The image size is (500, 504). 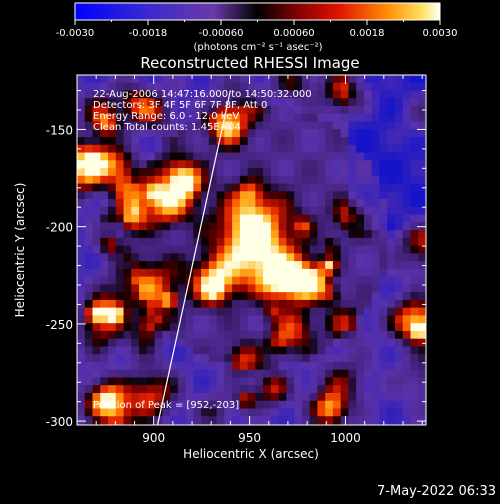 What do you see at coordinates (257, 47) in the screenshot?
I see `colorbar-units: (photons cm⁻² s⁻¹ asec⁻²)` at bounding box center [257, 47].